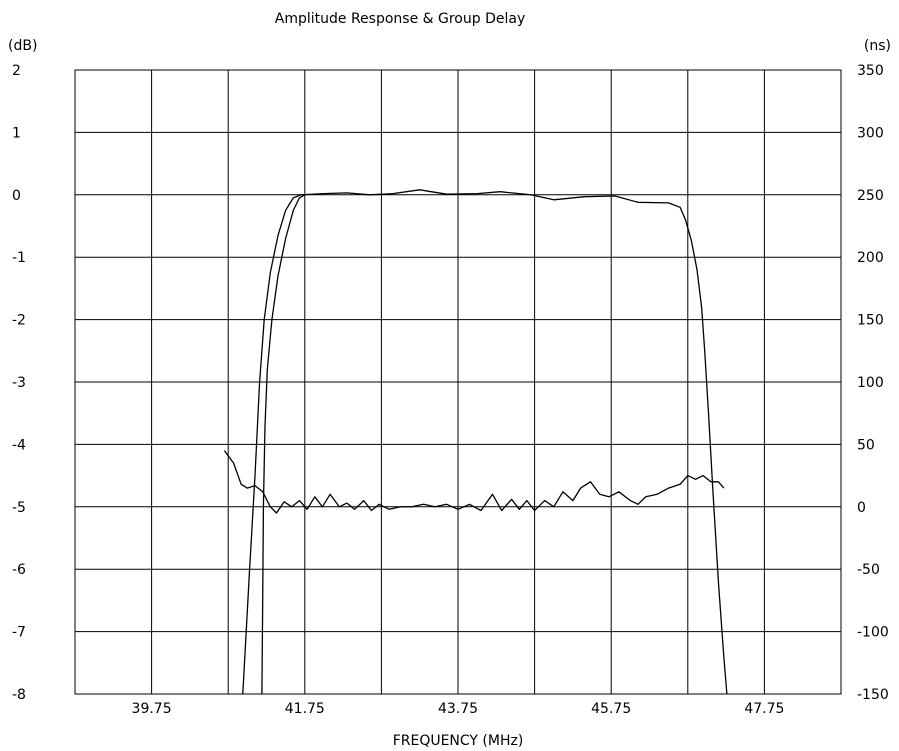  I want to click on y-left-tick-label: -7, so click(19, 633).